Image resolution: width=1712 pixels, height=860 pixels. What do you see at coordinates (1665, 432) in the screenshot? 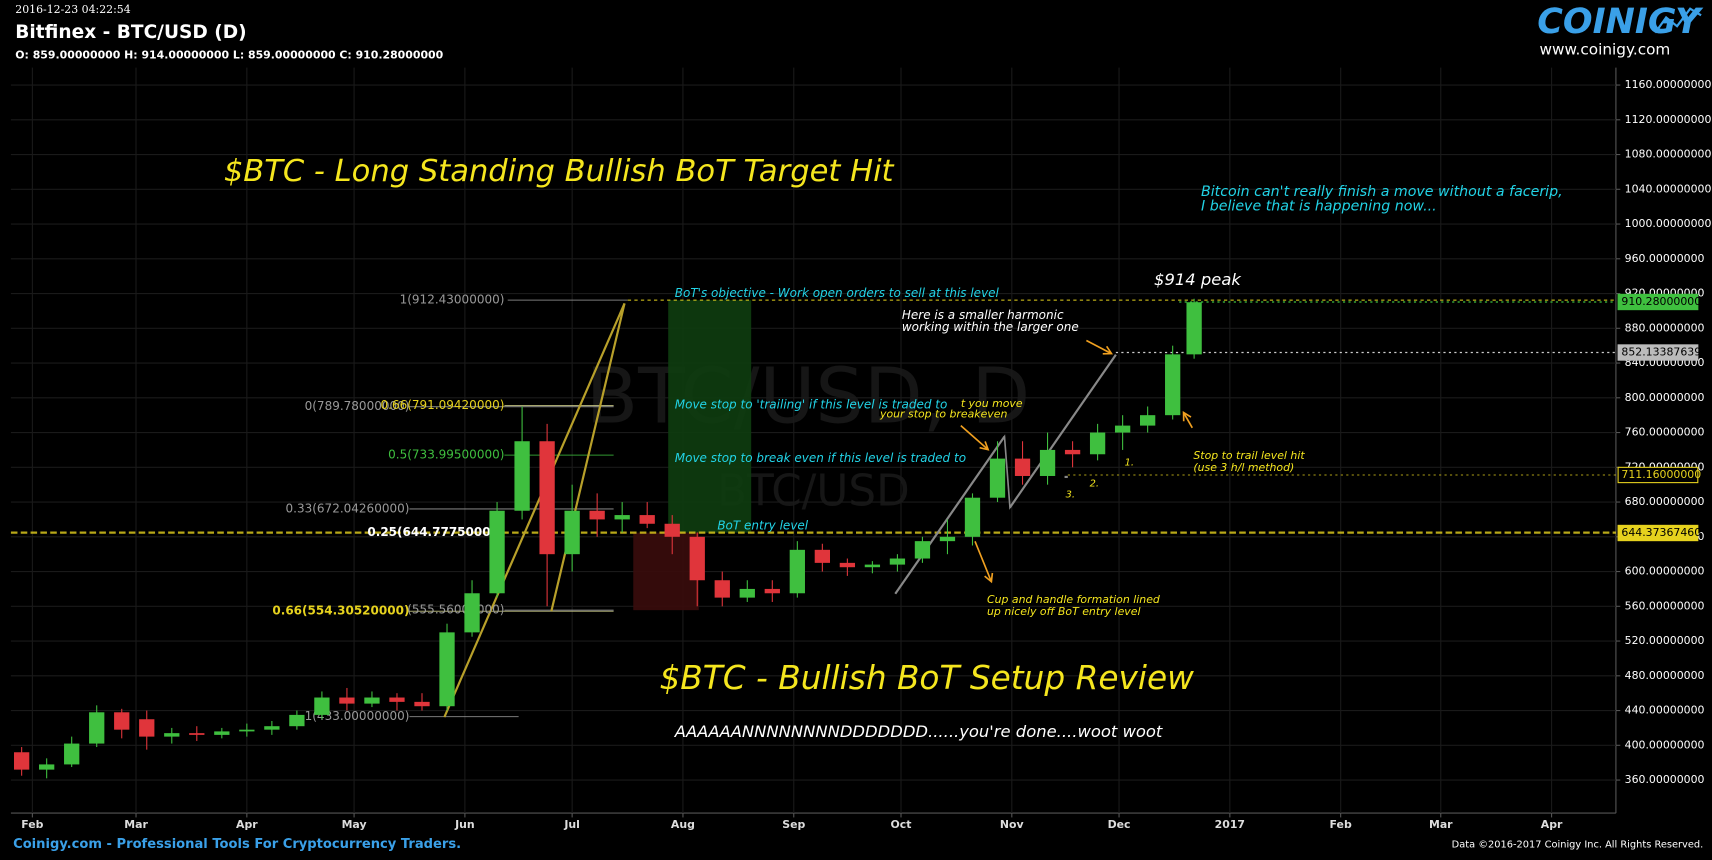
I see `y-tick-label: 760.00000000` at bounding box center [1665, 432].